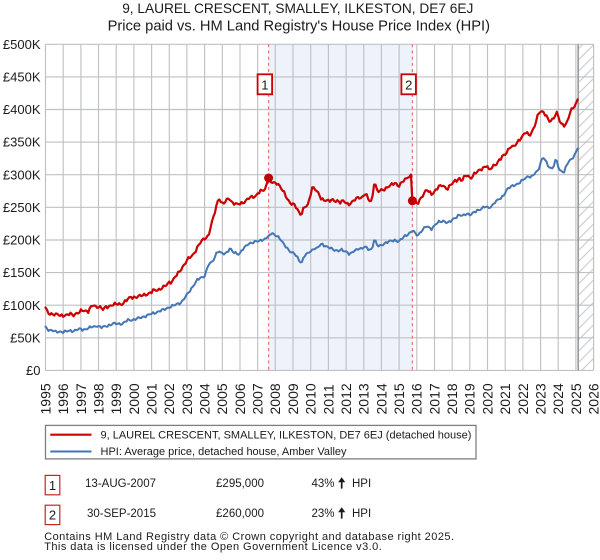 The height and width of the screenshot is (560, 600). Describe the element at coordinates (505, 398) in the screenshot. I see `svg-text: 2021` at that location.